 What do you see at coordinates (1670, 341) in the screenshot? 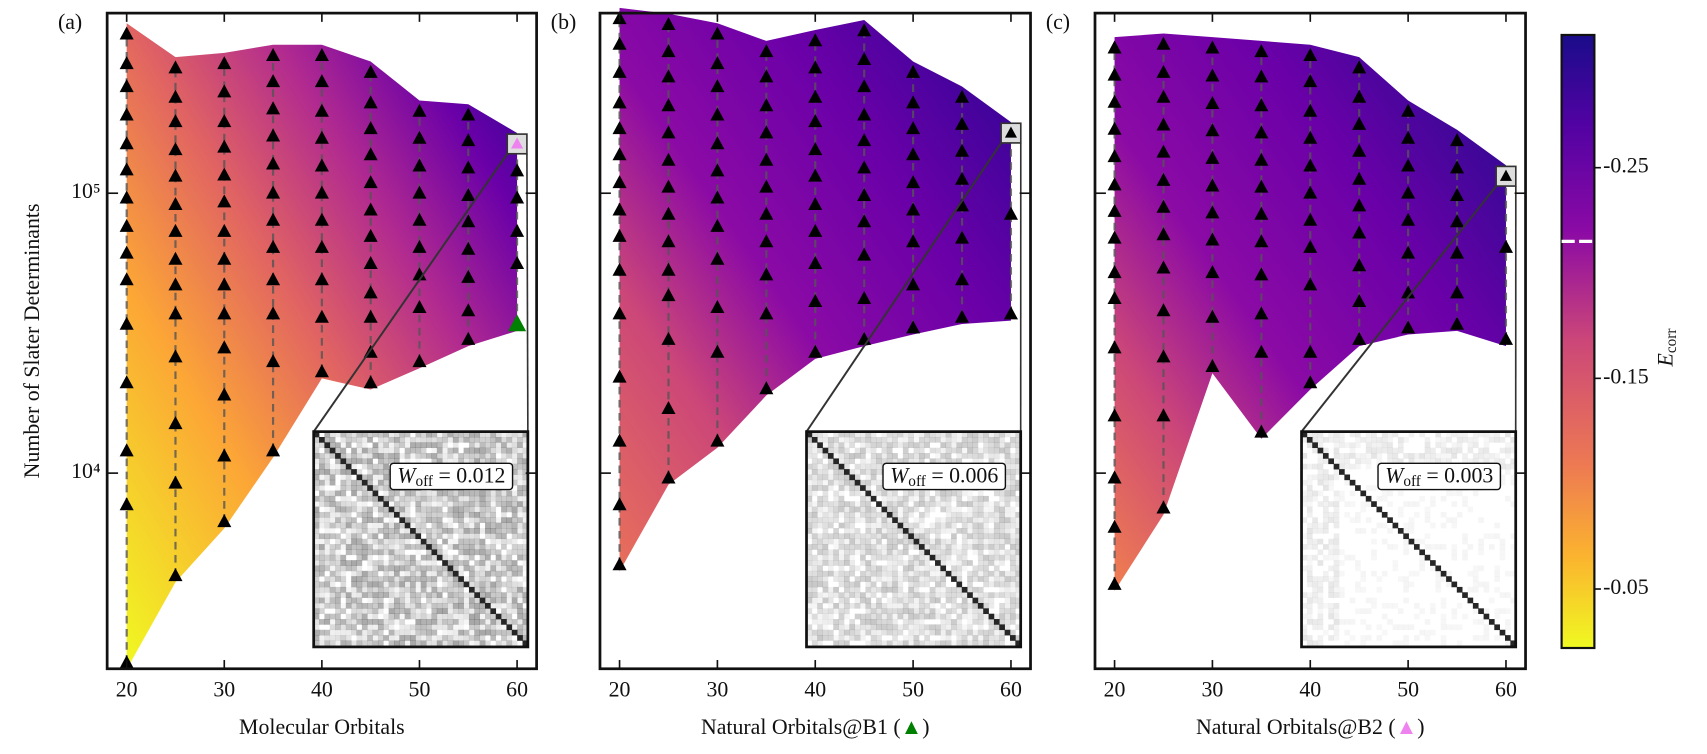
I see `colorbar-label-subscript: corr` at bounding box center [1670, 341].